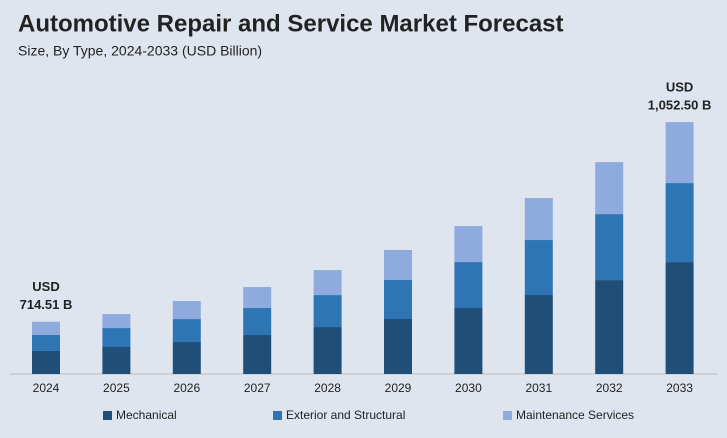 This screenshot has width=727, height=438. What do you see at coordinates (679, 388) in the screenshot?
I see `x-tick-label: 2033` at bounding box center [679, 388].